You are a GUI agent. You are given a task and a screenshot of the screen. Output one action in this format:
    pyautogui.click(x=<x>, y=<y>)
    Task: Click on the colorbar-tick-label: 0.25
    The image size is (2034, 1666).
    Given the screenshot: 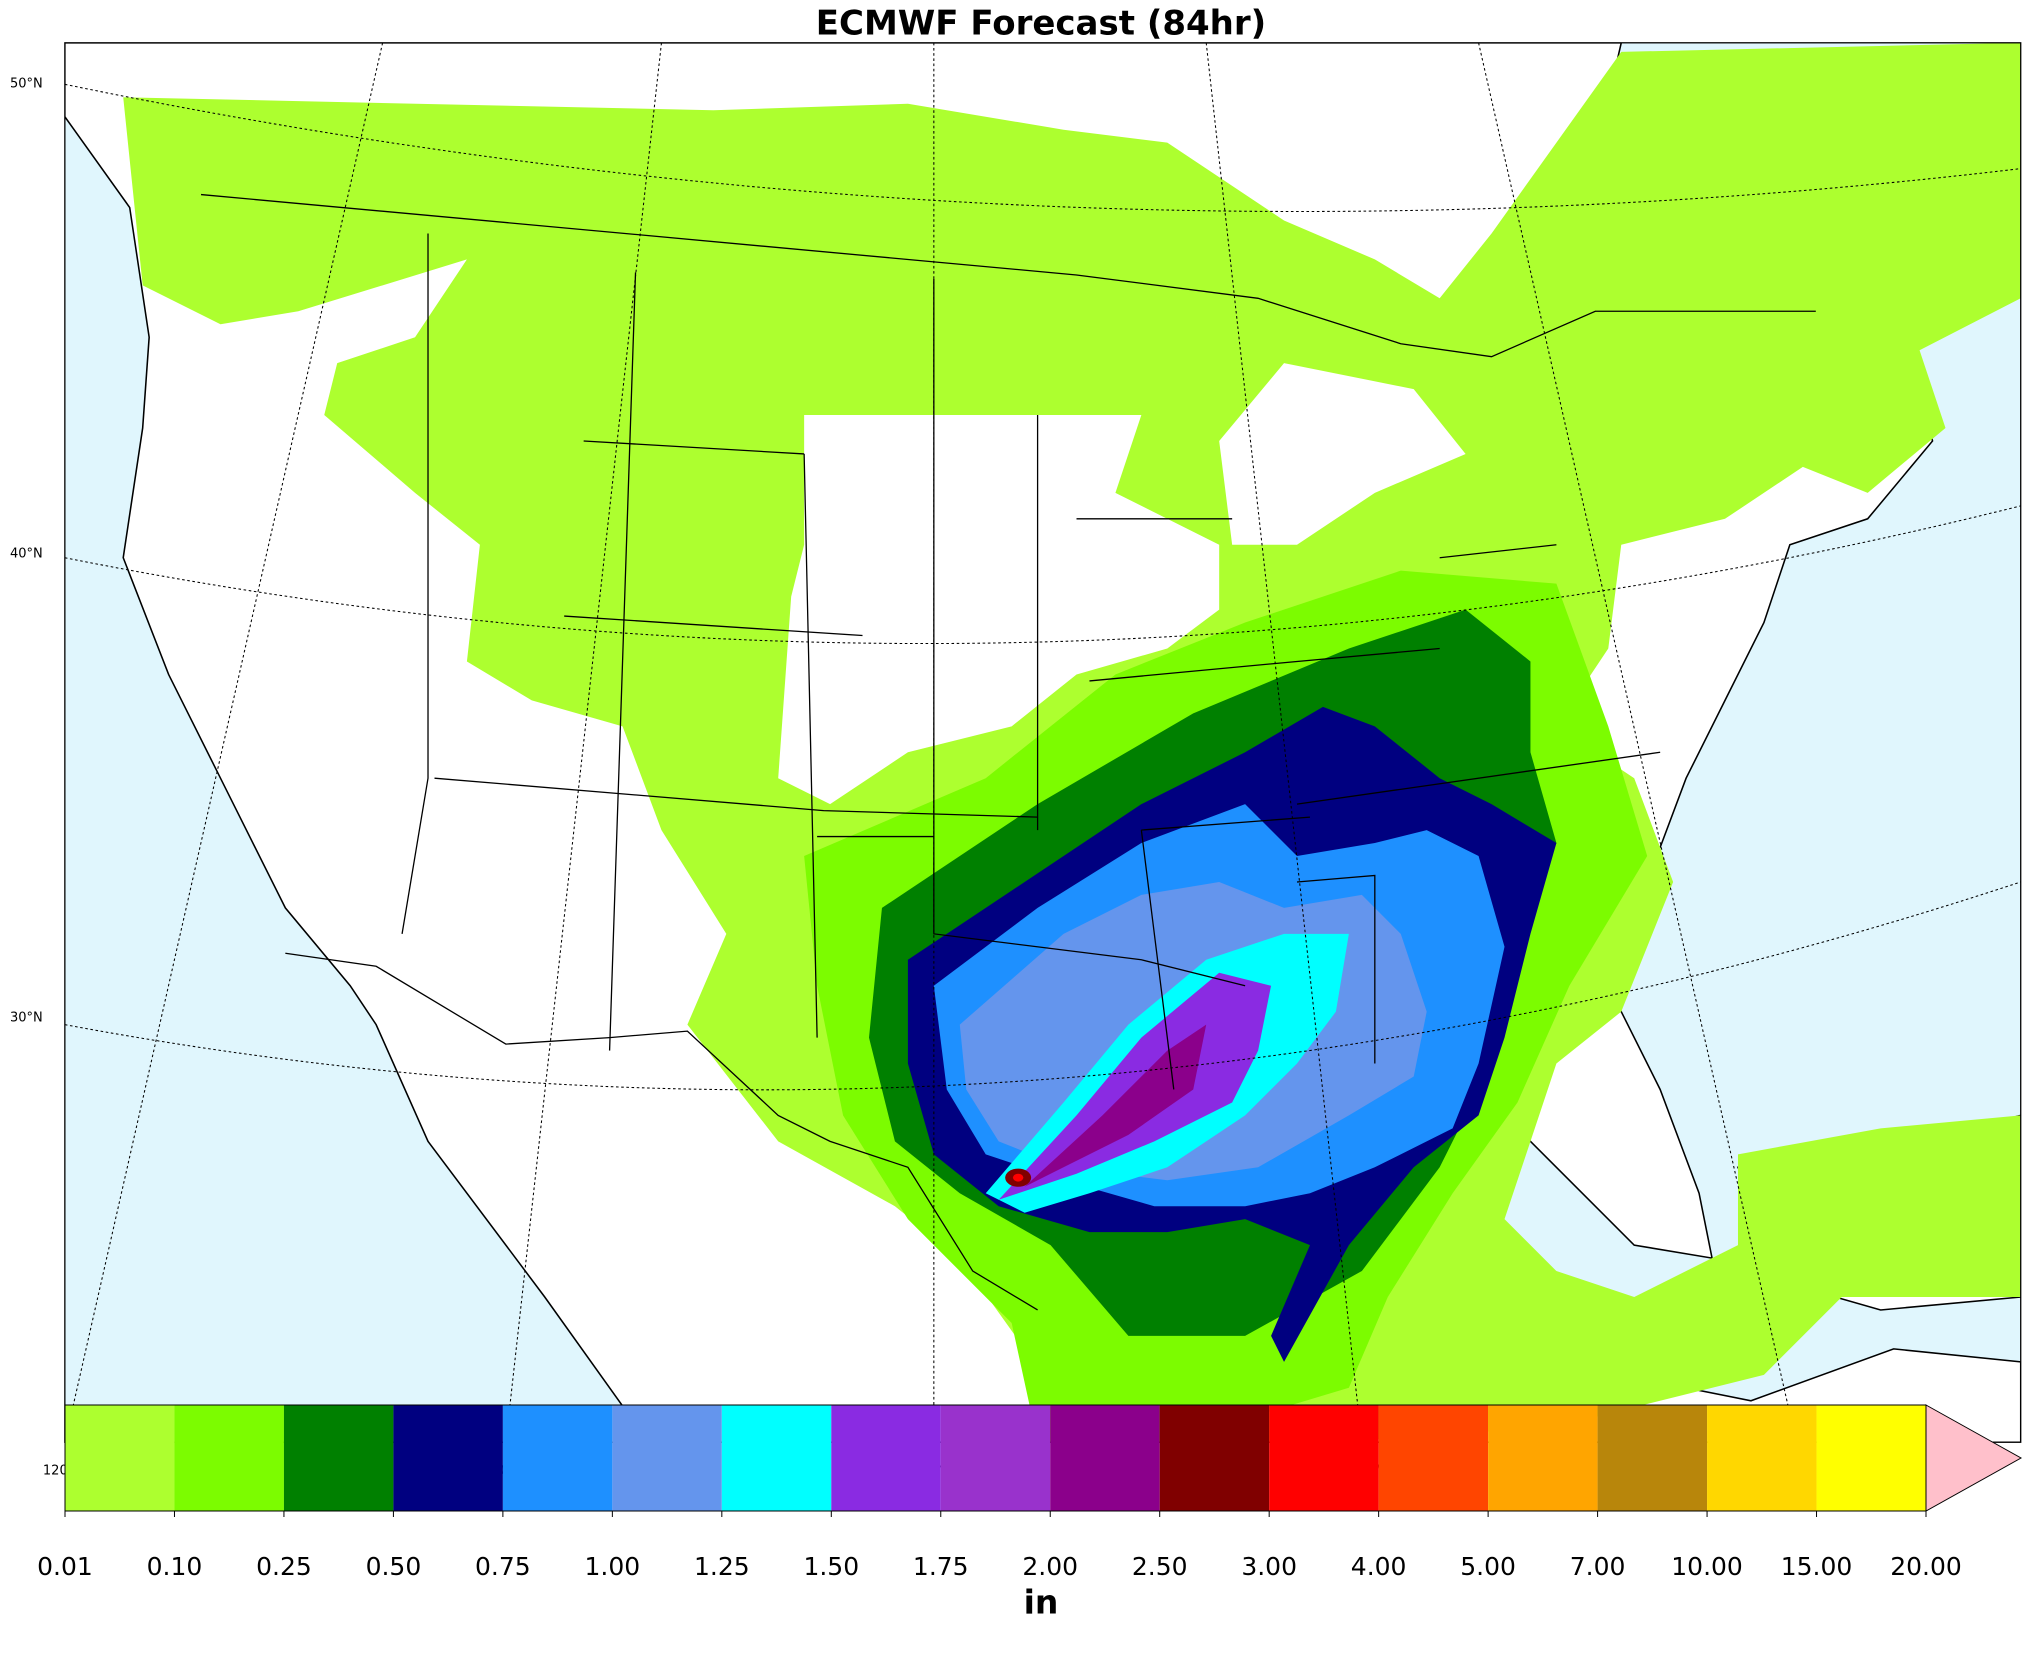 What is the action you would take?
    pyautogui.click(x=284, y=1566)
    